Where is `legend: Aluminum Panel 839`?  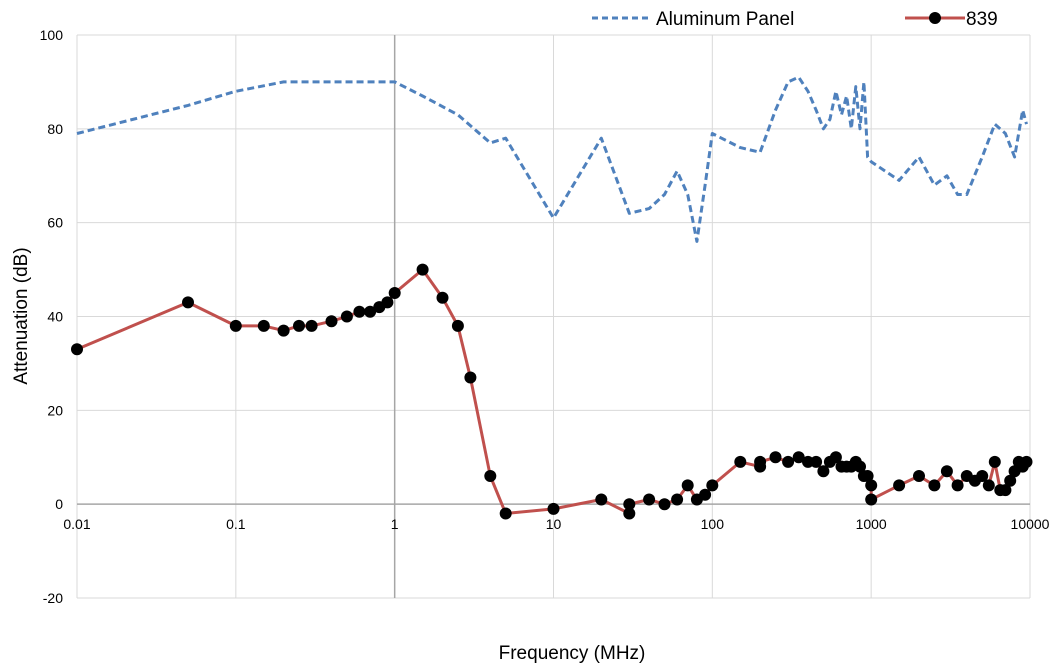
legend: Aluminum Panel 839 is located at coordinates (795, 19).